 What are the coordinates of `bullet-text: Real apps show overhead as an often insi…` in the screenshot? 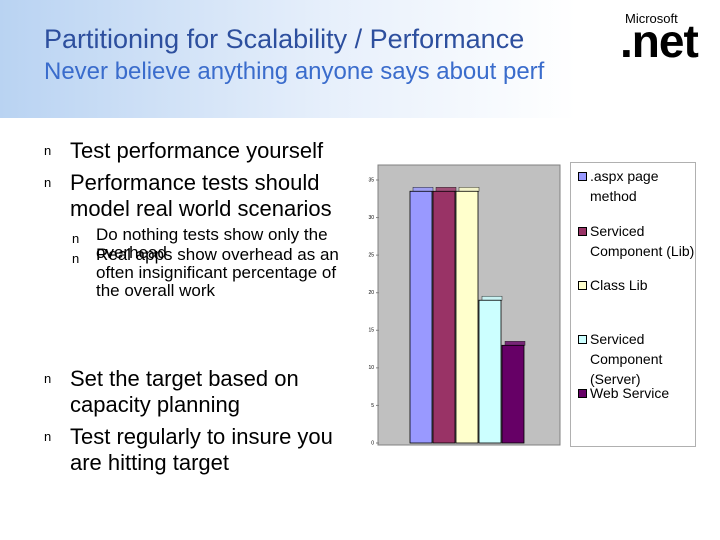 It's located at (217, 272).